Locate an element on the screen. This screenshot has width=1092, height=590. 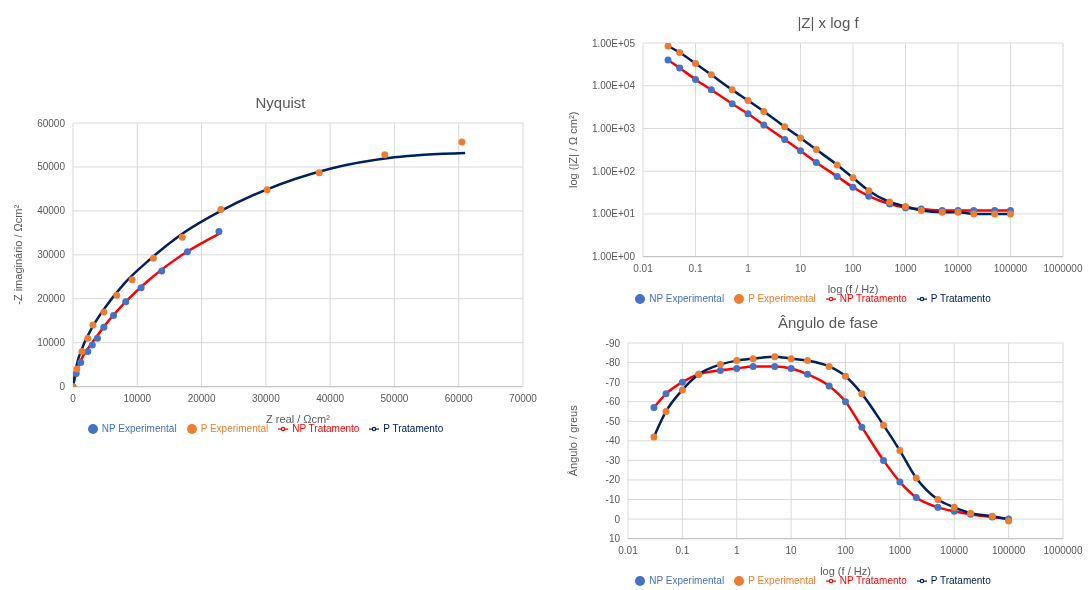
y-tick-label: 20000 is located at coordinates (51, 299).